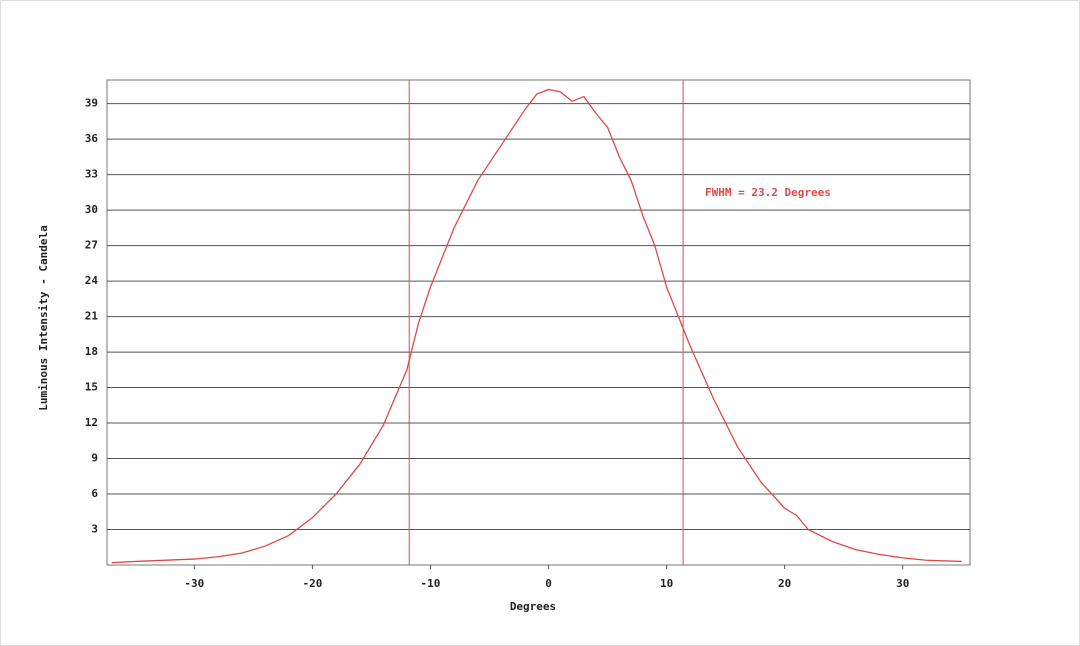  Describe the element at coordinates (91, 351) in the screenshot. I see `y-tick-label: 18` at that location.